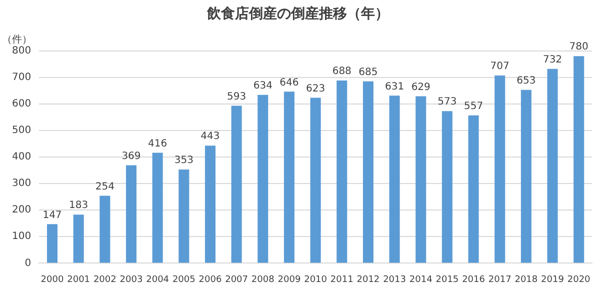 This screenshot has height=292, width=602. Describe the element at coordinates (447, 102) in the screenshot. I see `data-label: 573` at that location.